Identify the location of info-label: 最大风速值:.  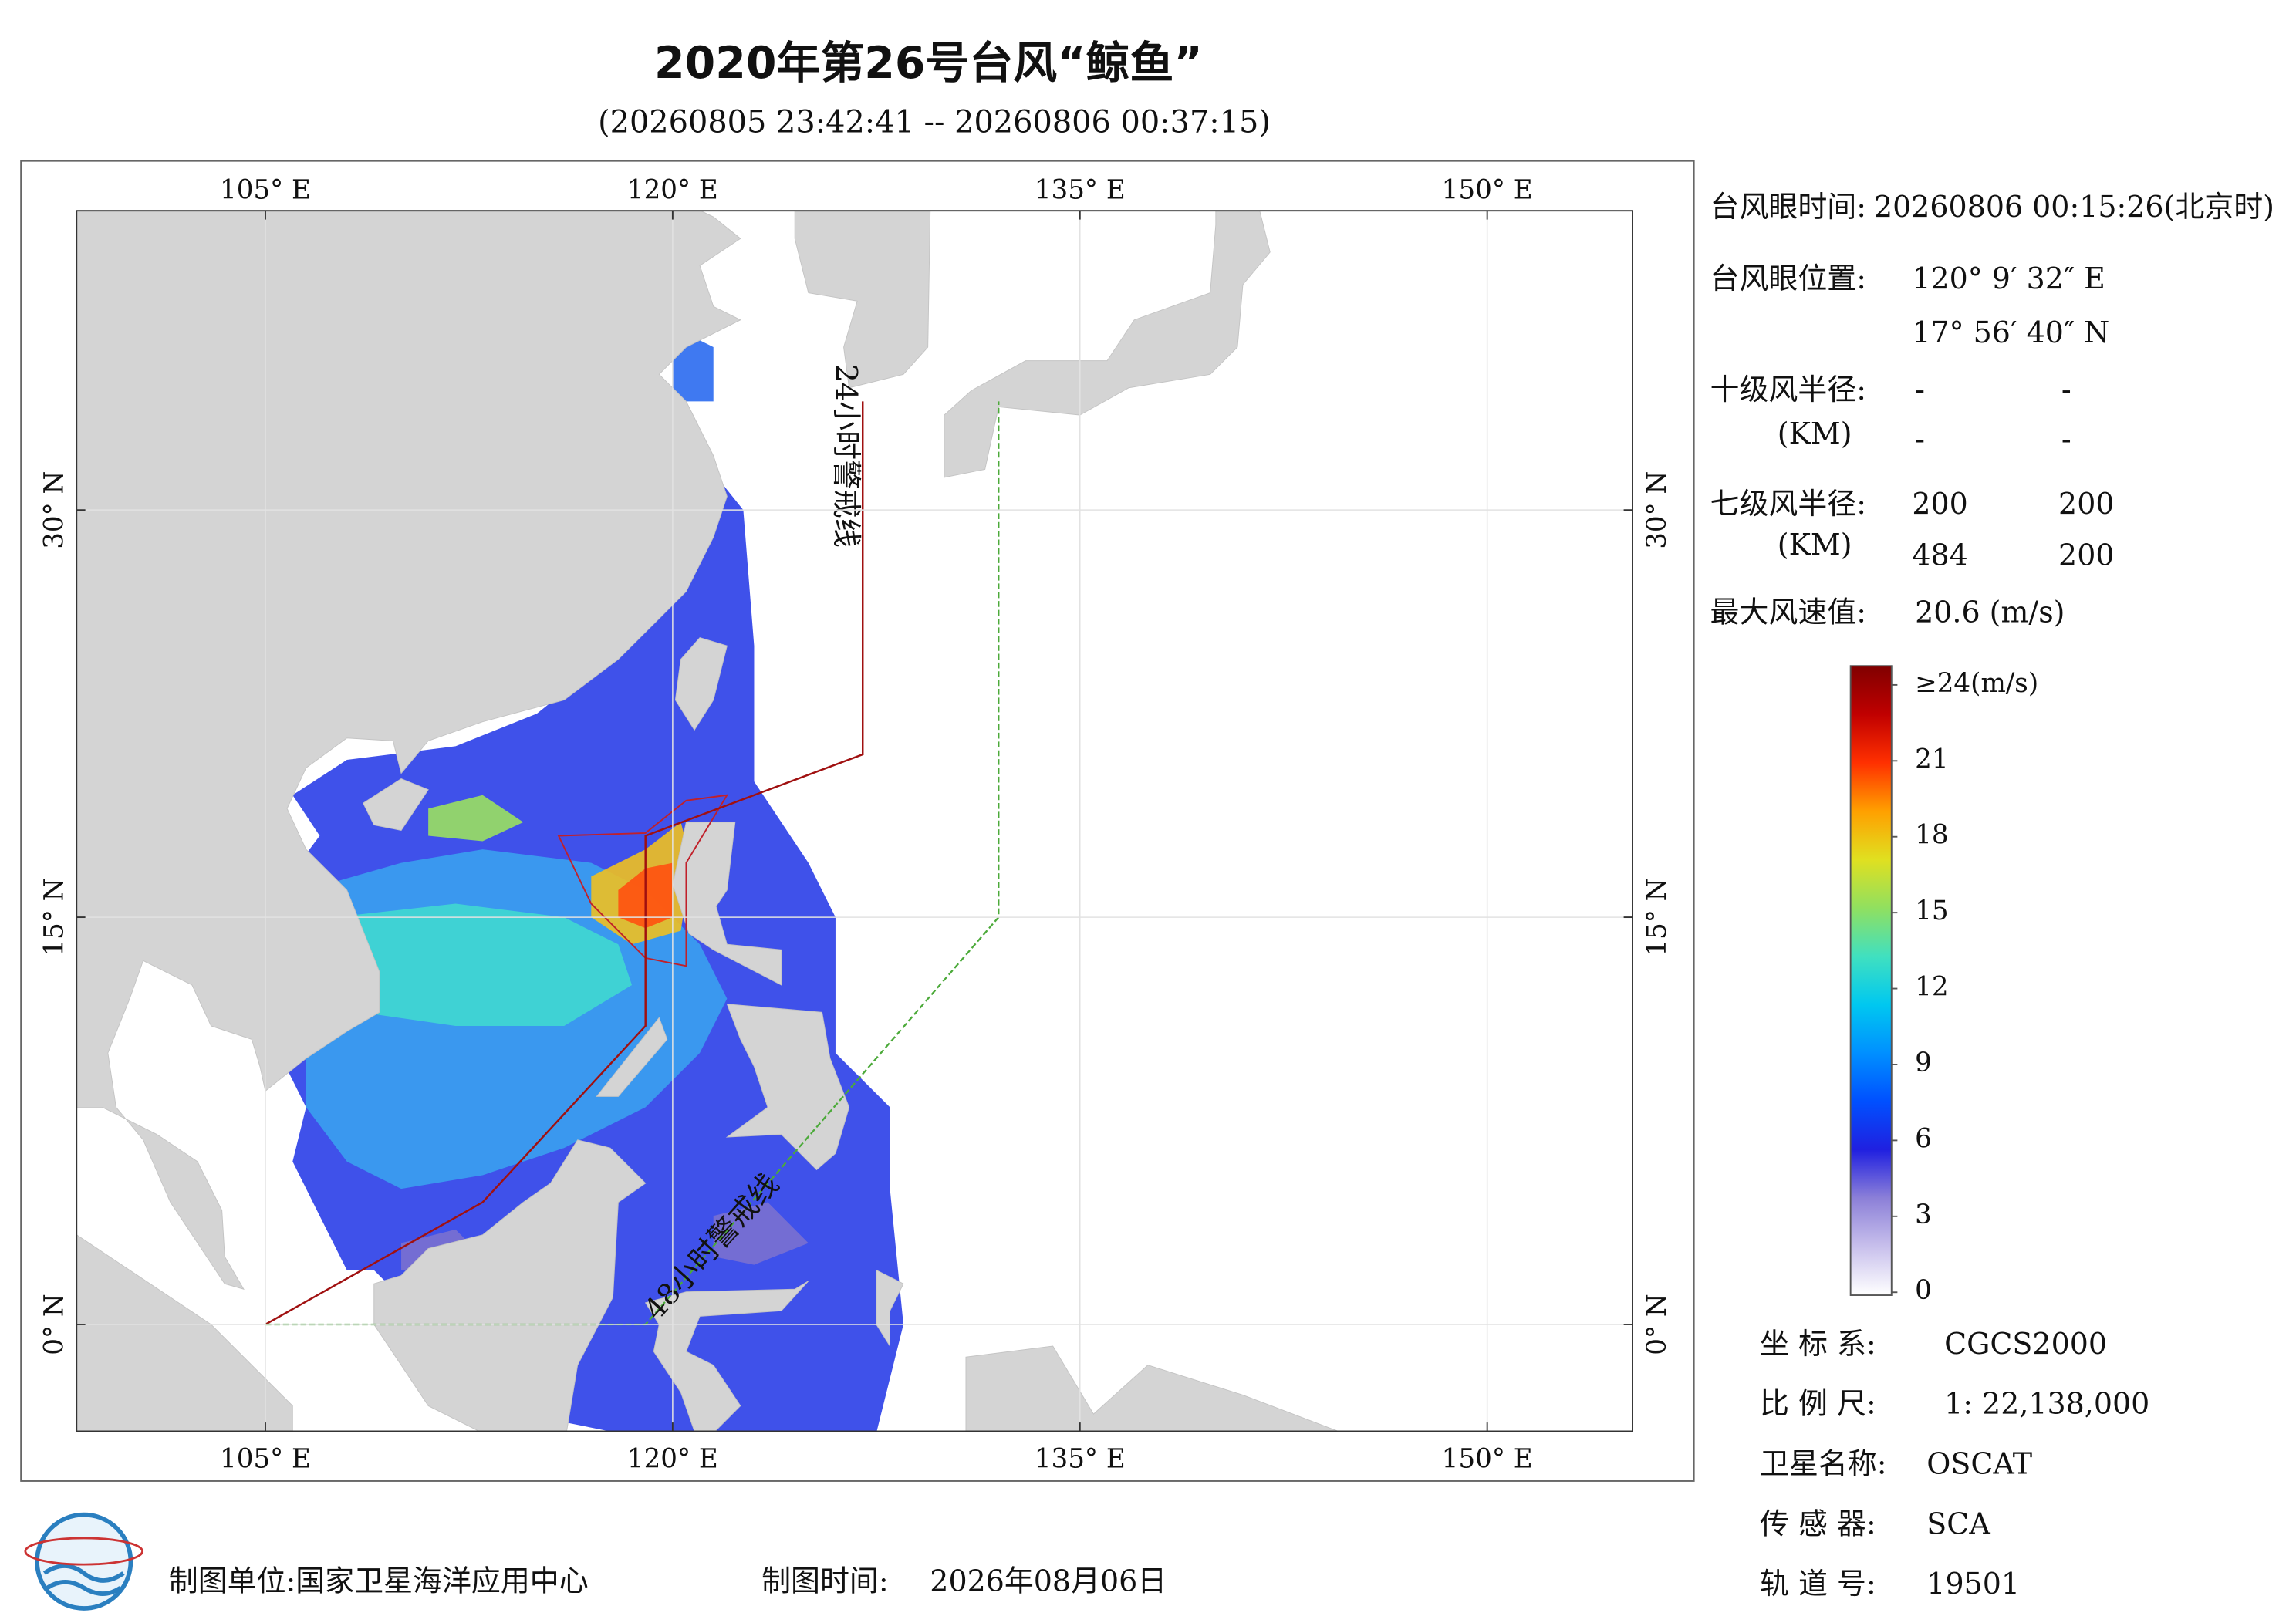
(1788, 612).